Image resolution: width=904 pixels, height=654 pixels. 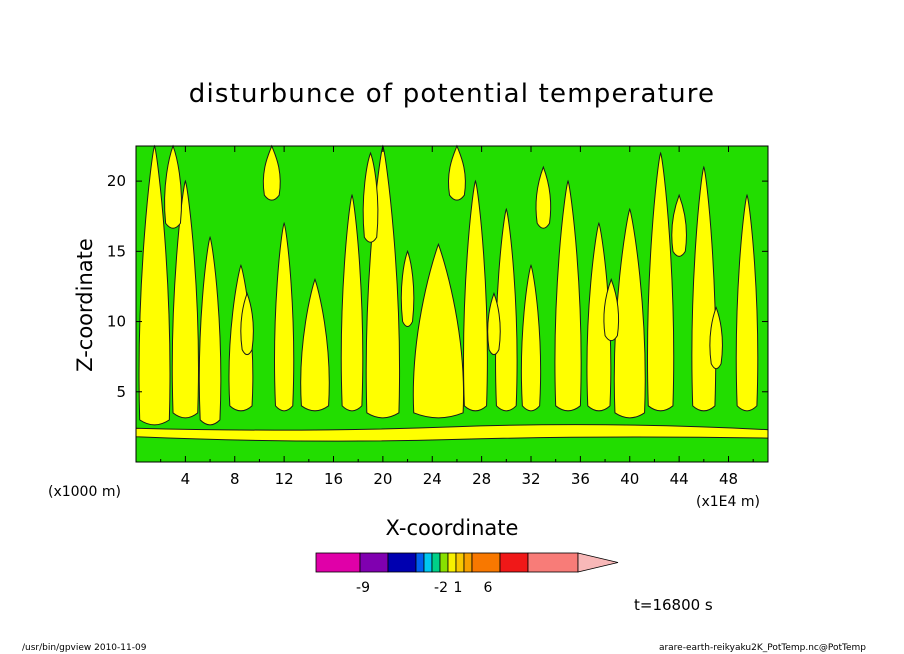 What do you see at coordinates (424, 588) in the screenshot?
I see `colorbar-labels: -9 -2 1 6` at bounding box center [424, 588].